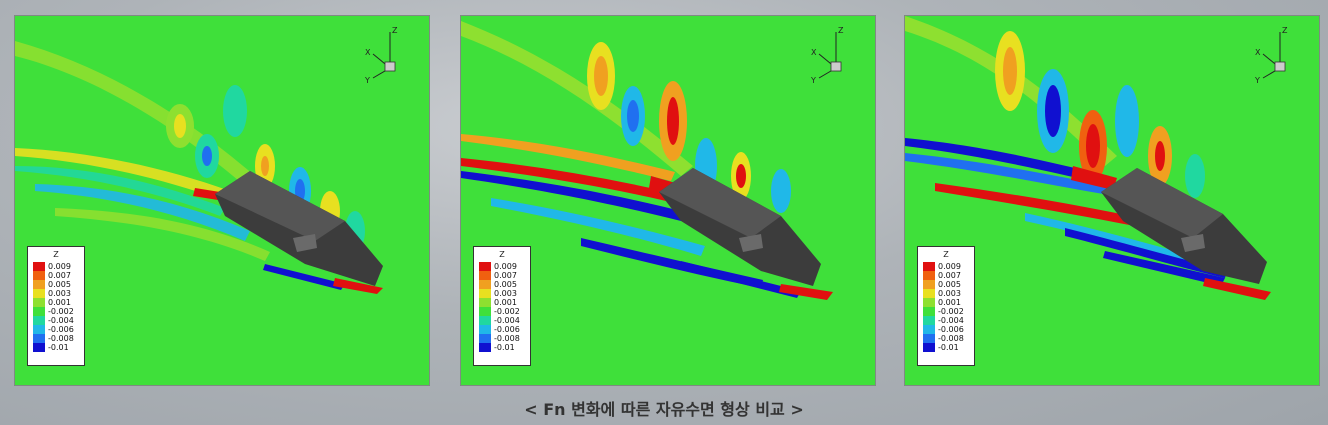 The width and height of the screenshot is (1328, 425). Describe the element at coordinates (664, 409) in the screenshot. I see `figure-caption: < Fn 변화에 따른 자유수면 형상 비교 >` at that location.